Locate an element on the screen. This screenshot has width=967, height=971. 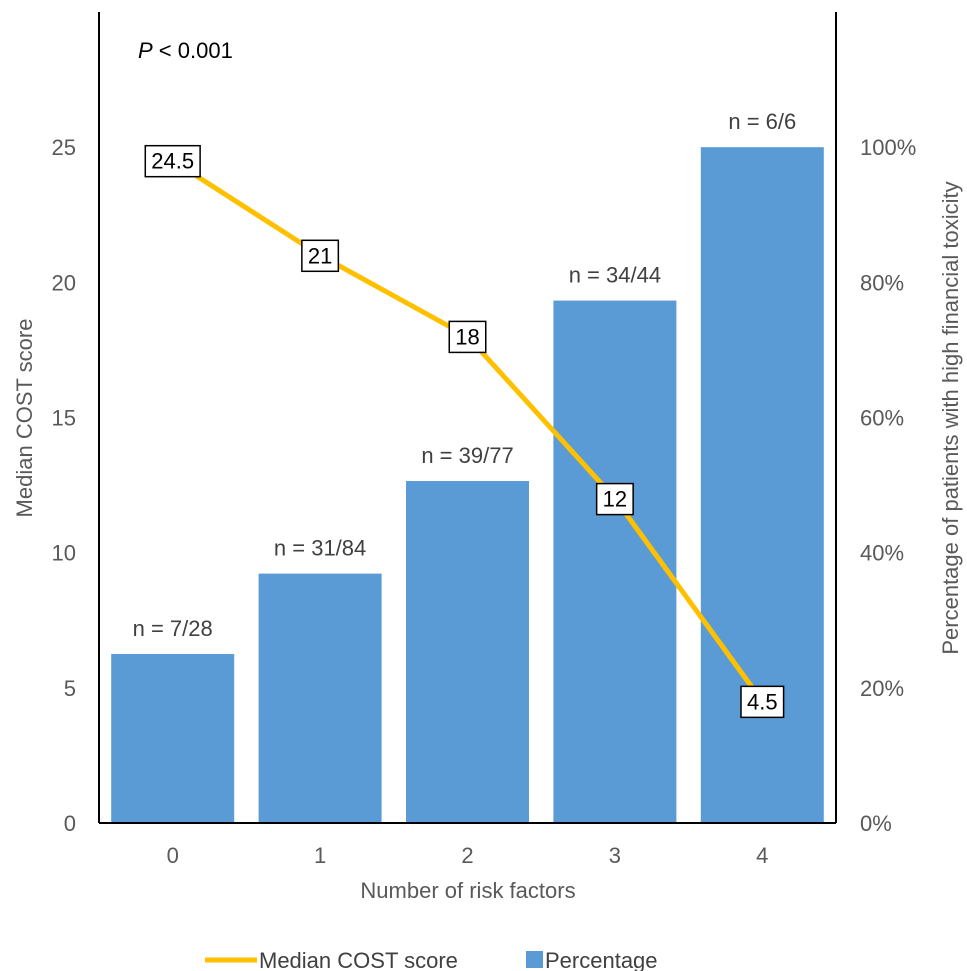
x-tick-label: 0 is located at coordinates (173, 855).